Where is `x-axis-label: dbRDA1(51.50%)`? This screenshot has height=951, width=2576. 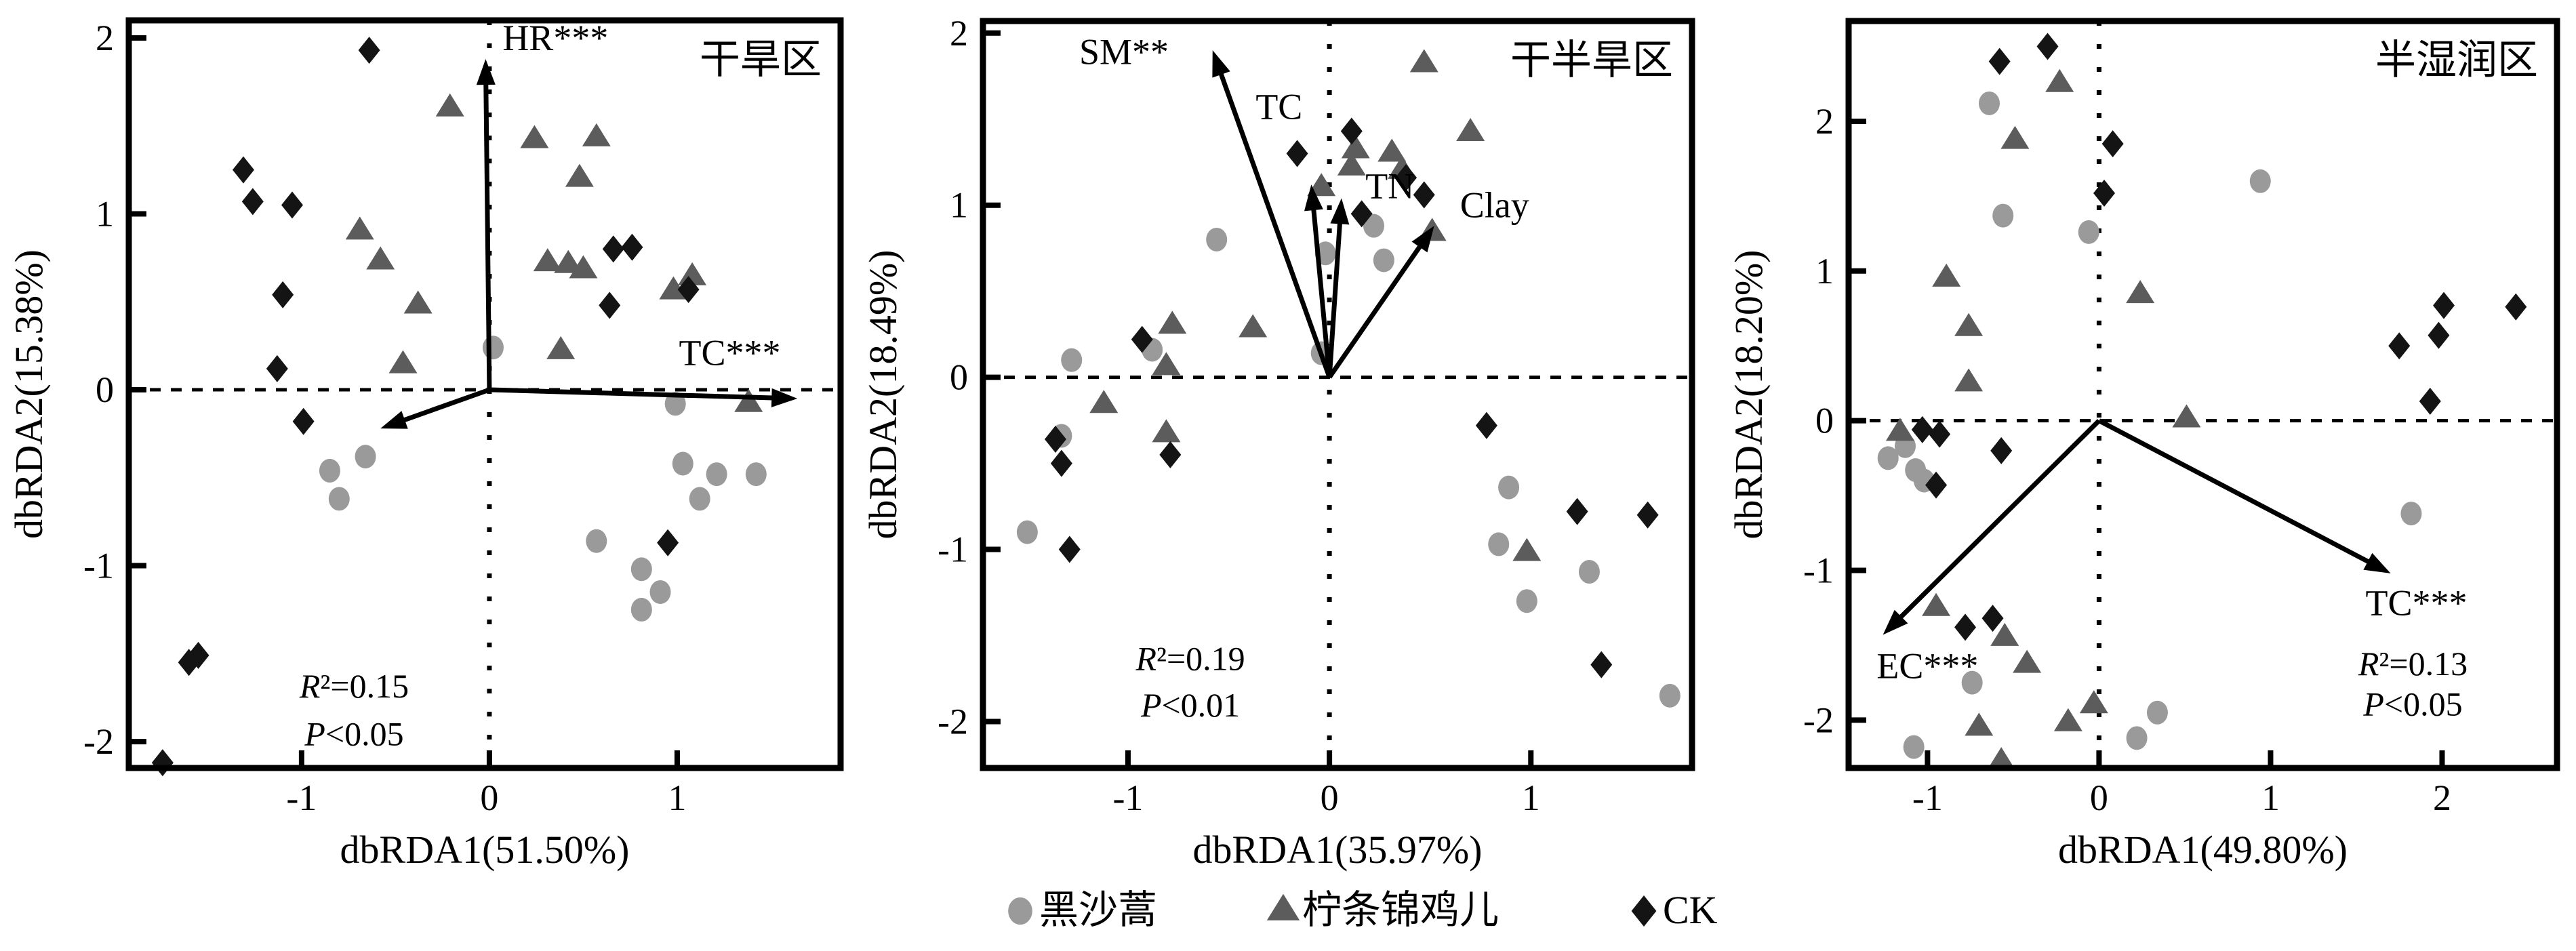 x-axis-label: dbRDA1(51.50%) is located at coordinates (485, 850).